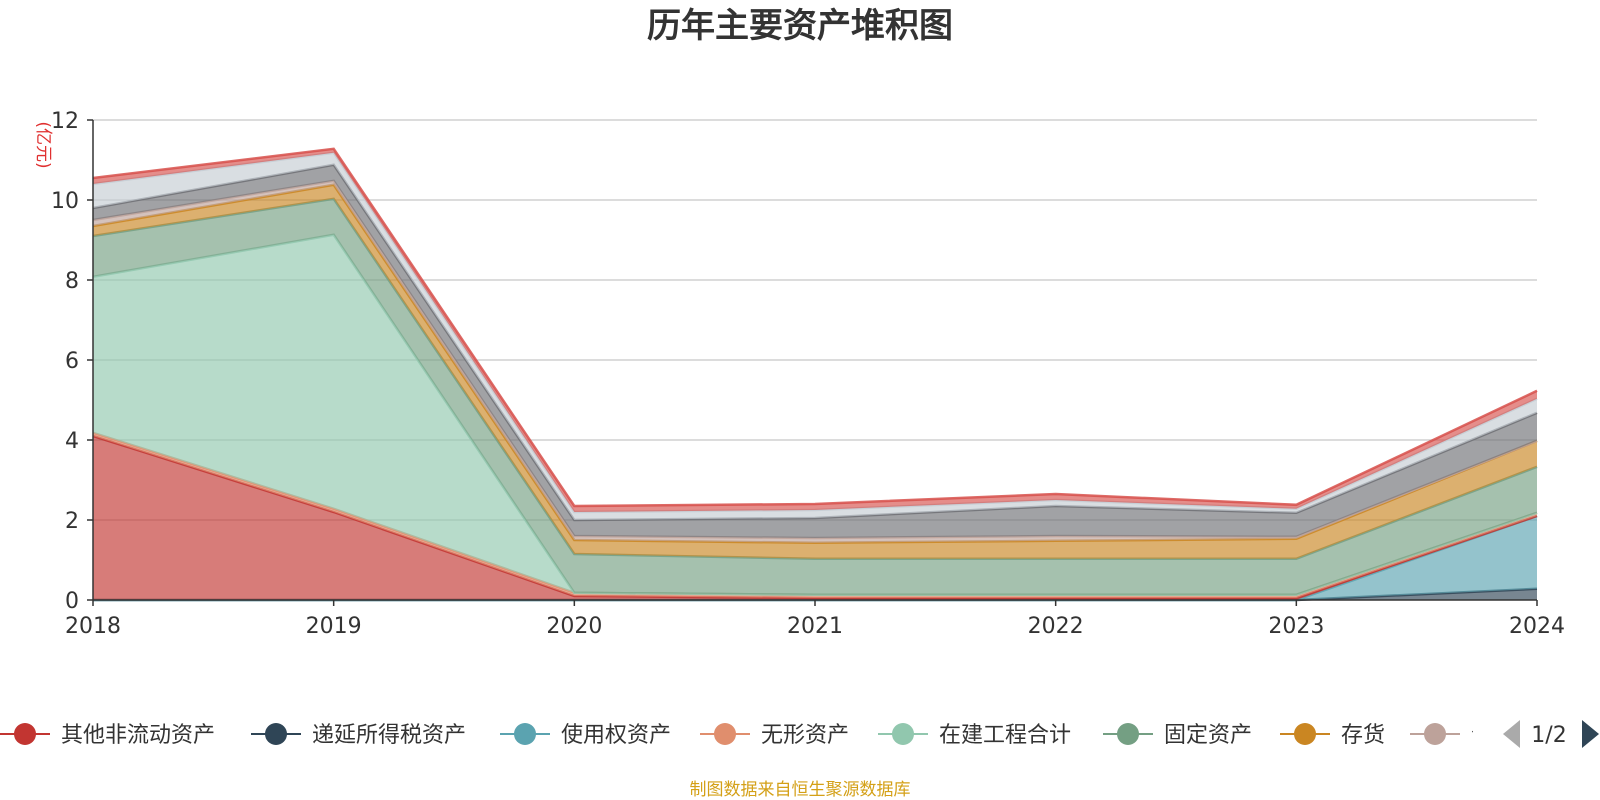 The height and width of the screenshot is (800, 1600). Describe the element at coordinates (72, 441) in the screenshot. I see `y-tick-label: 4` at that location.